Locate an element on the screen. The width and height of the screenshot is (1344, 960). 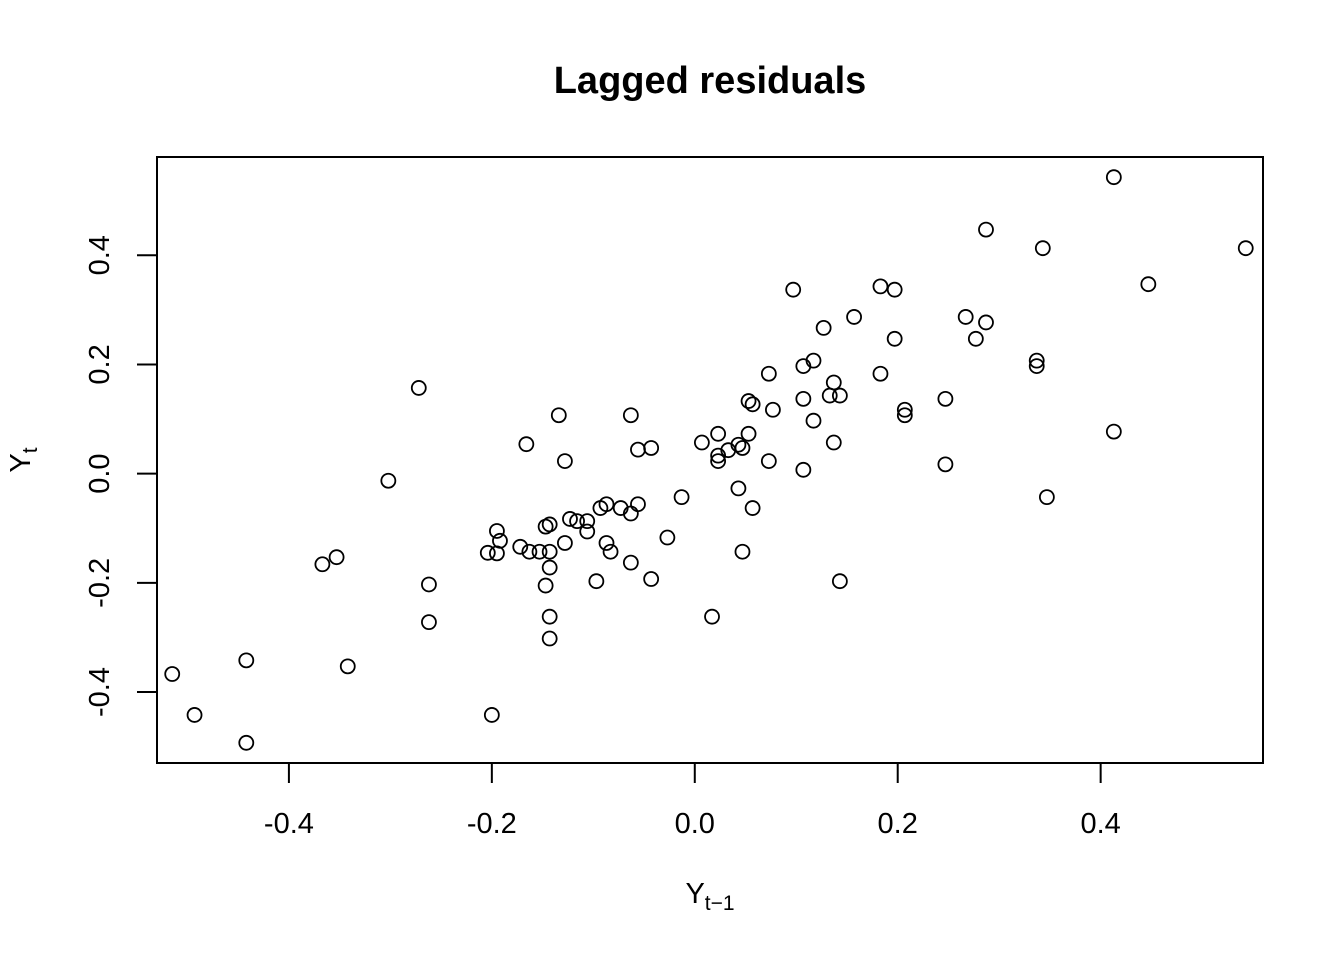
y-axis-label-subscript: t is located at coordinates (30, 450).